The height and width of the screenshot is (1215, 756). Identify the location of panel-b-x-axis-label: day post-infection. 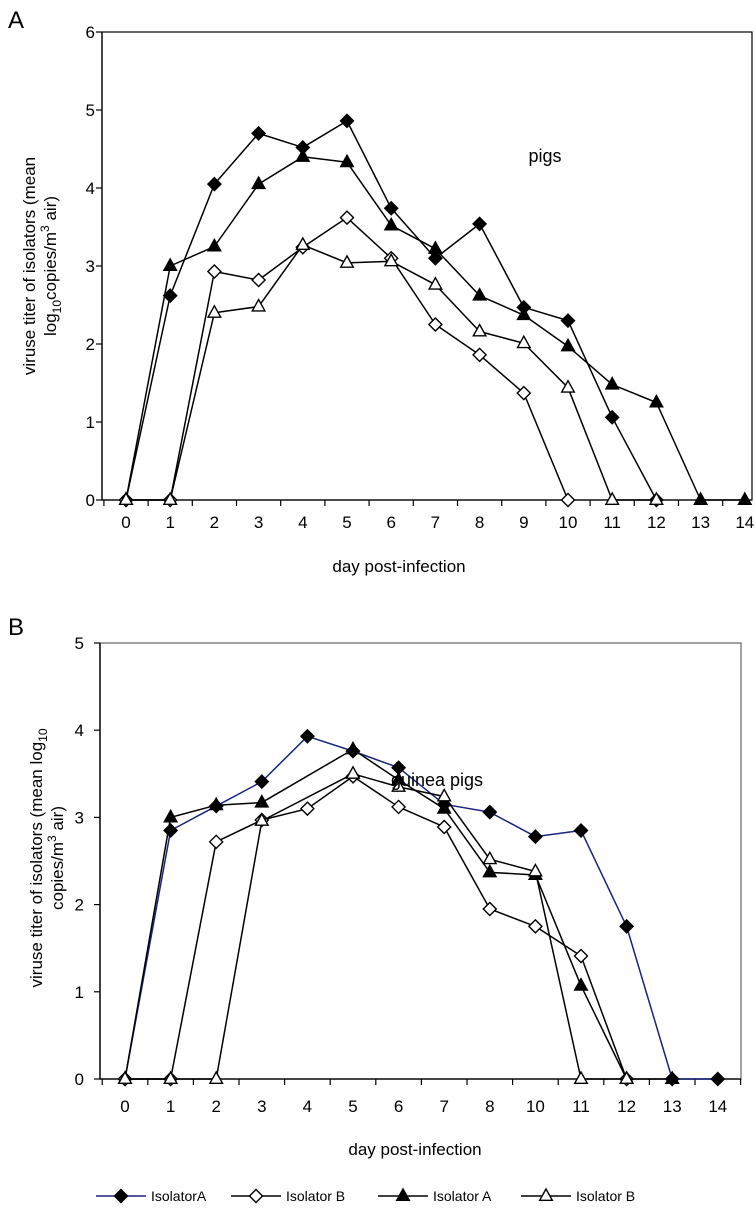
(414, 1149).